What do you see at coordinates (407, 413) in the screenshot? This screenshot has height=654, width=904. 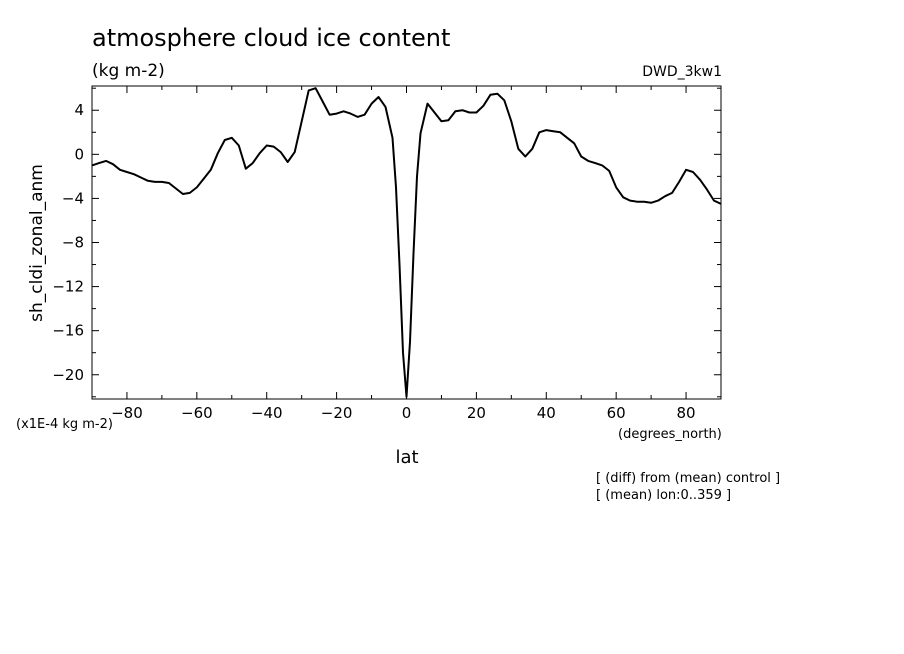 I see `x-tick-label: 0` at bounding box center [407, 413].